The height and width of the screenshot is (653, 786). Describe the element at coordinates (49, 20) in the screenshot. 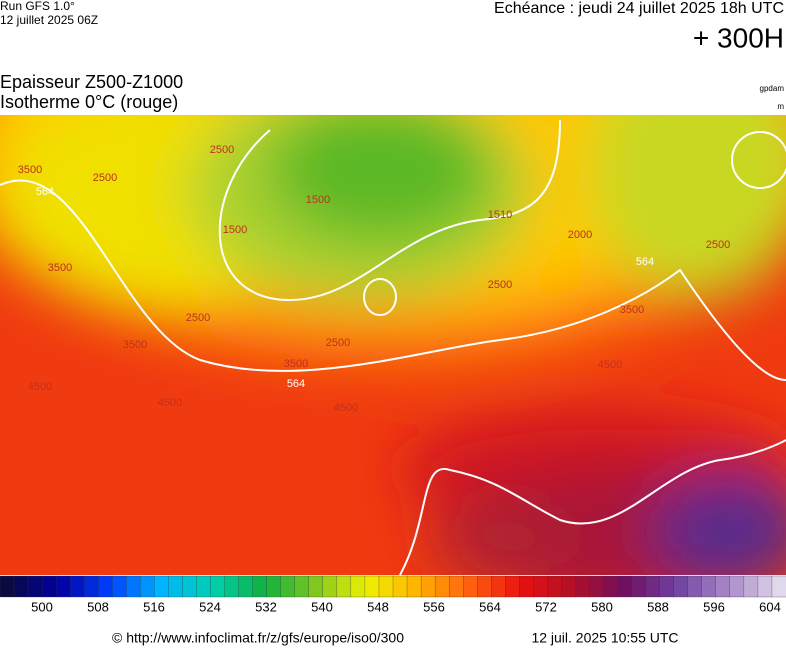

I see `run-date: 12 juillet 2025 06Z` at that location.